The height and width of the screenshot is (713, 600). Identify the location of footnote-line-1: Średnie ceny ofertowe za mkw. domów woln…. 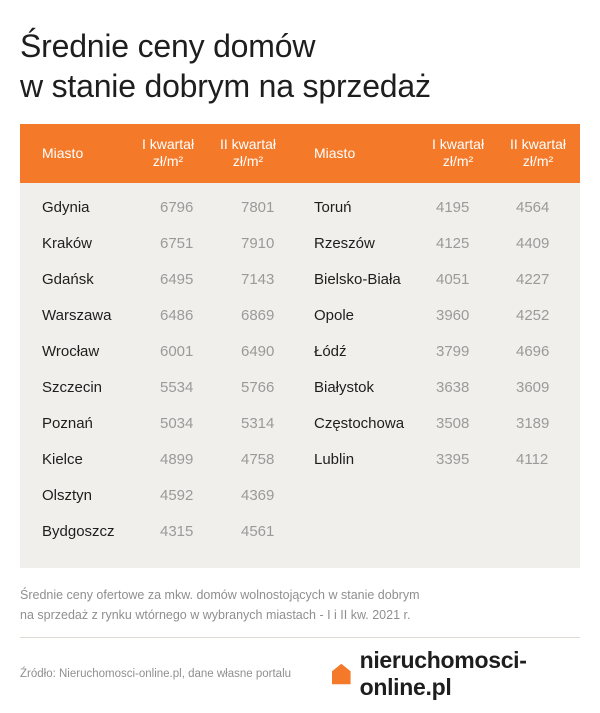
(220, 595).